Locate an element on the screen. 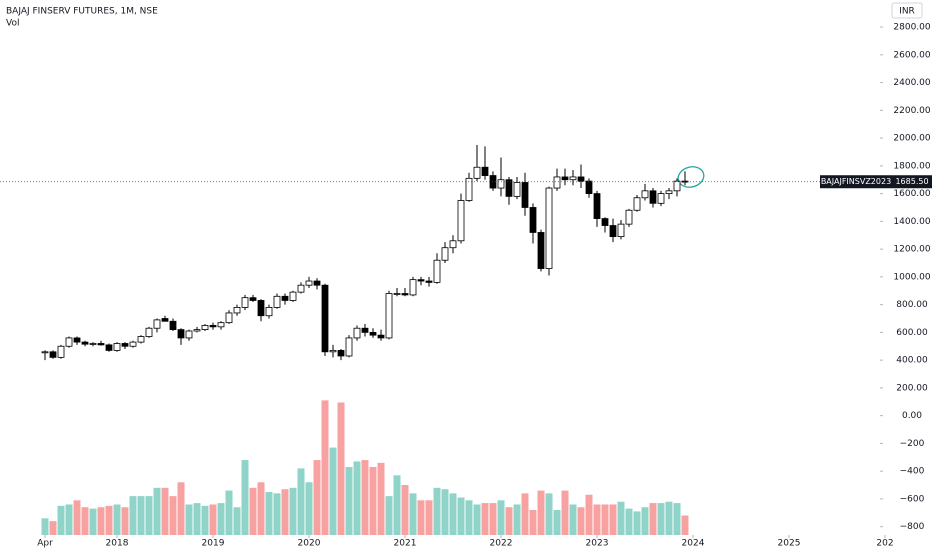  price-box is located at coordinates (912, 182).